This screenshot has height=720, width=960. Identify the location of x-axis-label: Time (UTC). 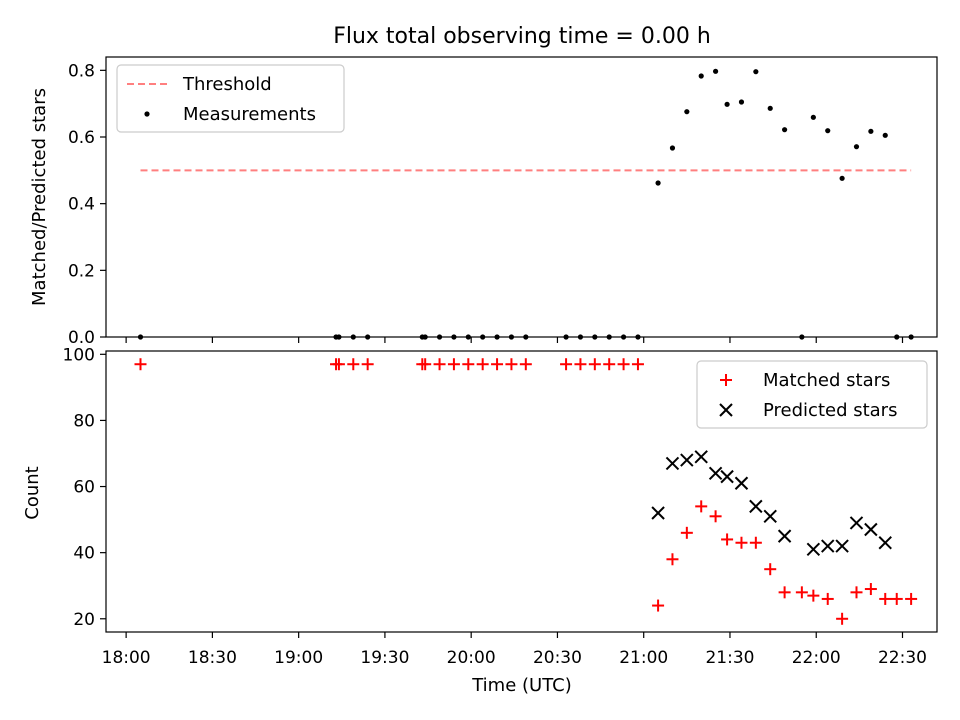
(521, 685).